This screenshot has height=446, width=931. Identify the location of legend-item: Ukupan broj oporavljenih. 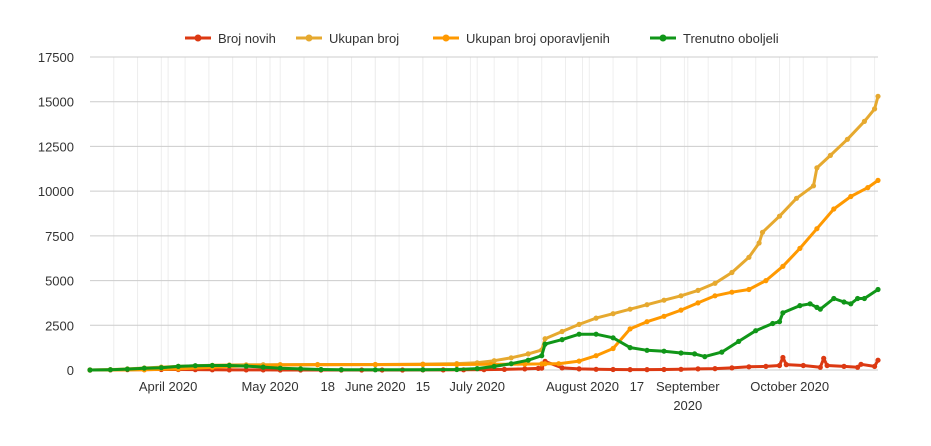
(521, 38).